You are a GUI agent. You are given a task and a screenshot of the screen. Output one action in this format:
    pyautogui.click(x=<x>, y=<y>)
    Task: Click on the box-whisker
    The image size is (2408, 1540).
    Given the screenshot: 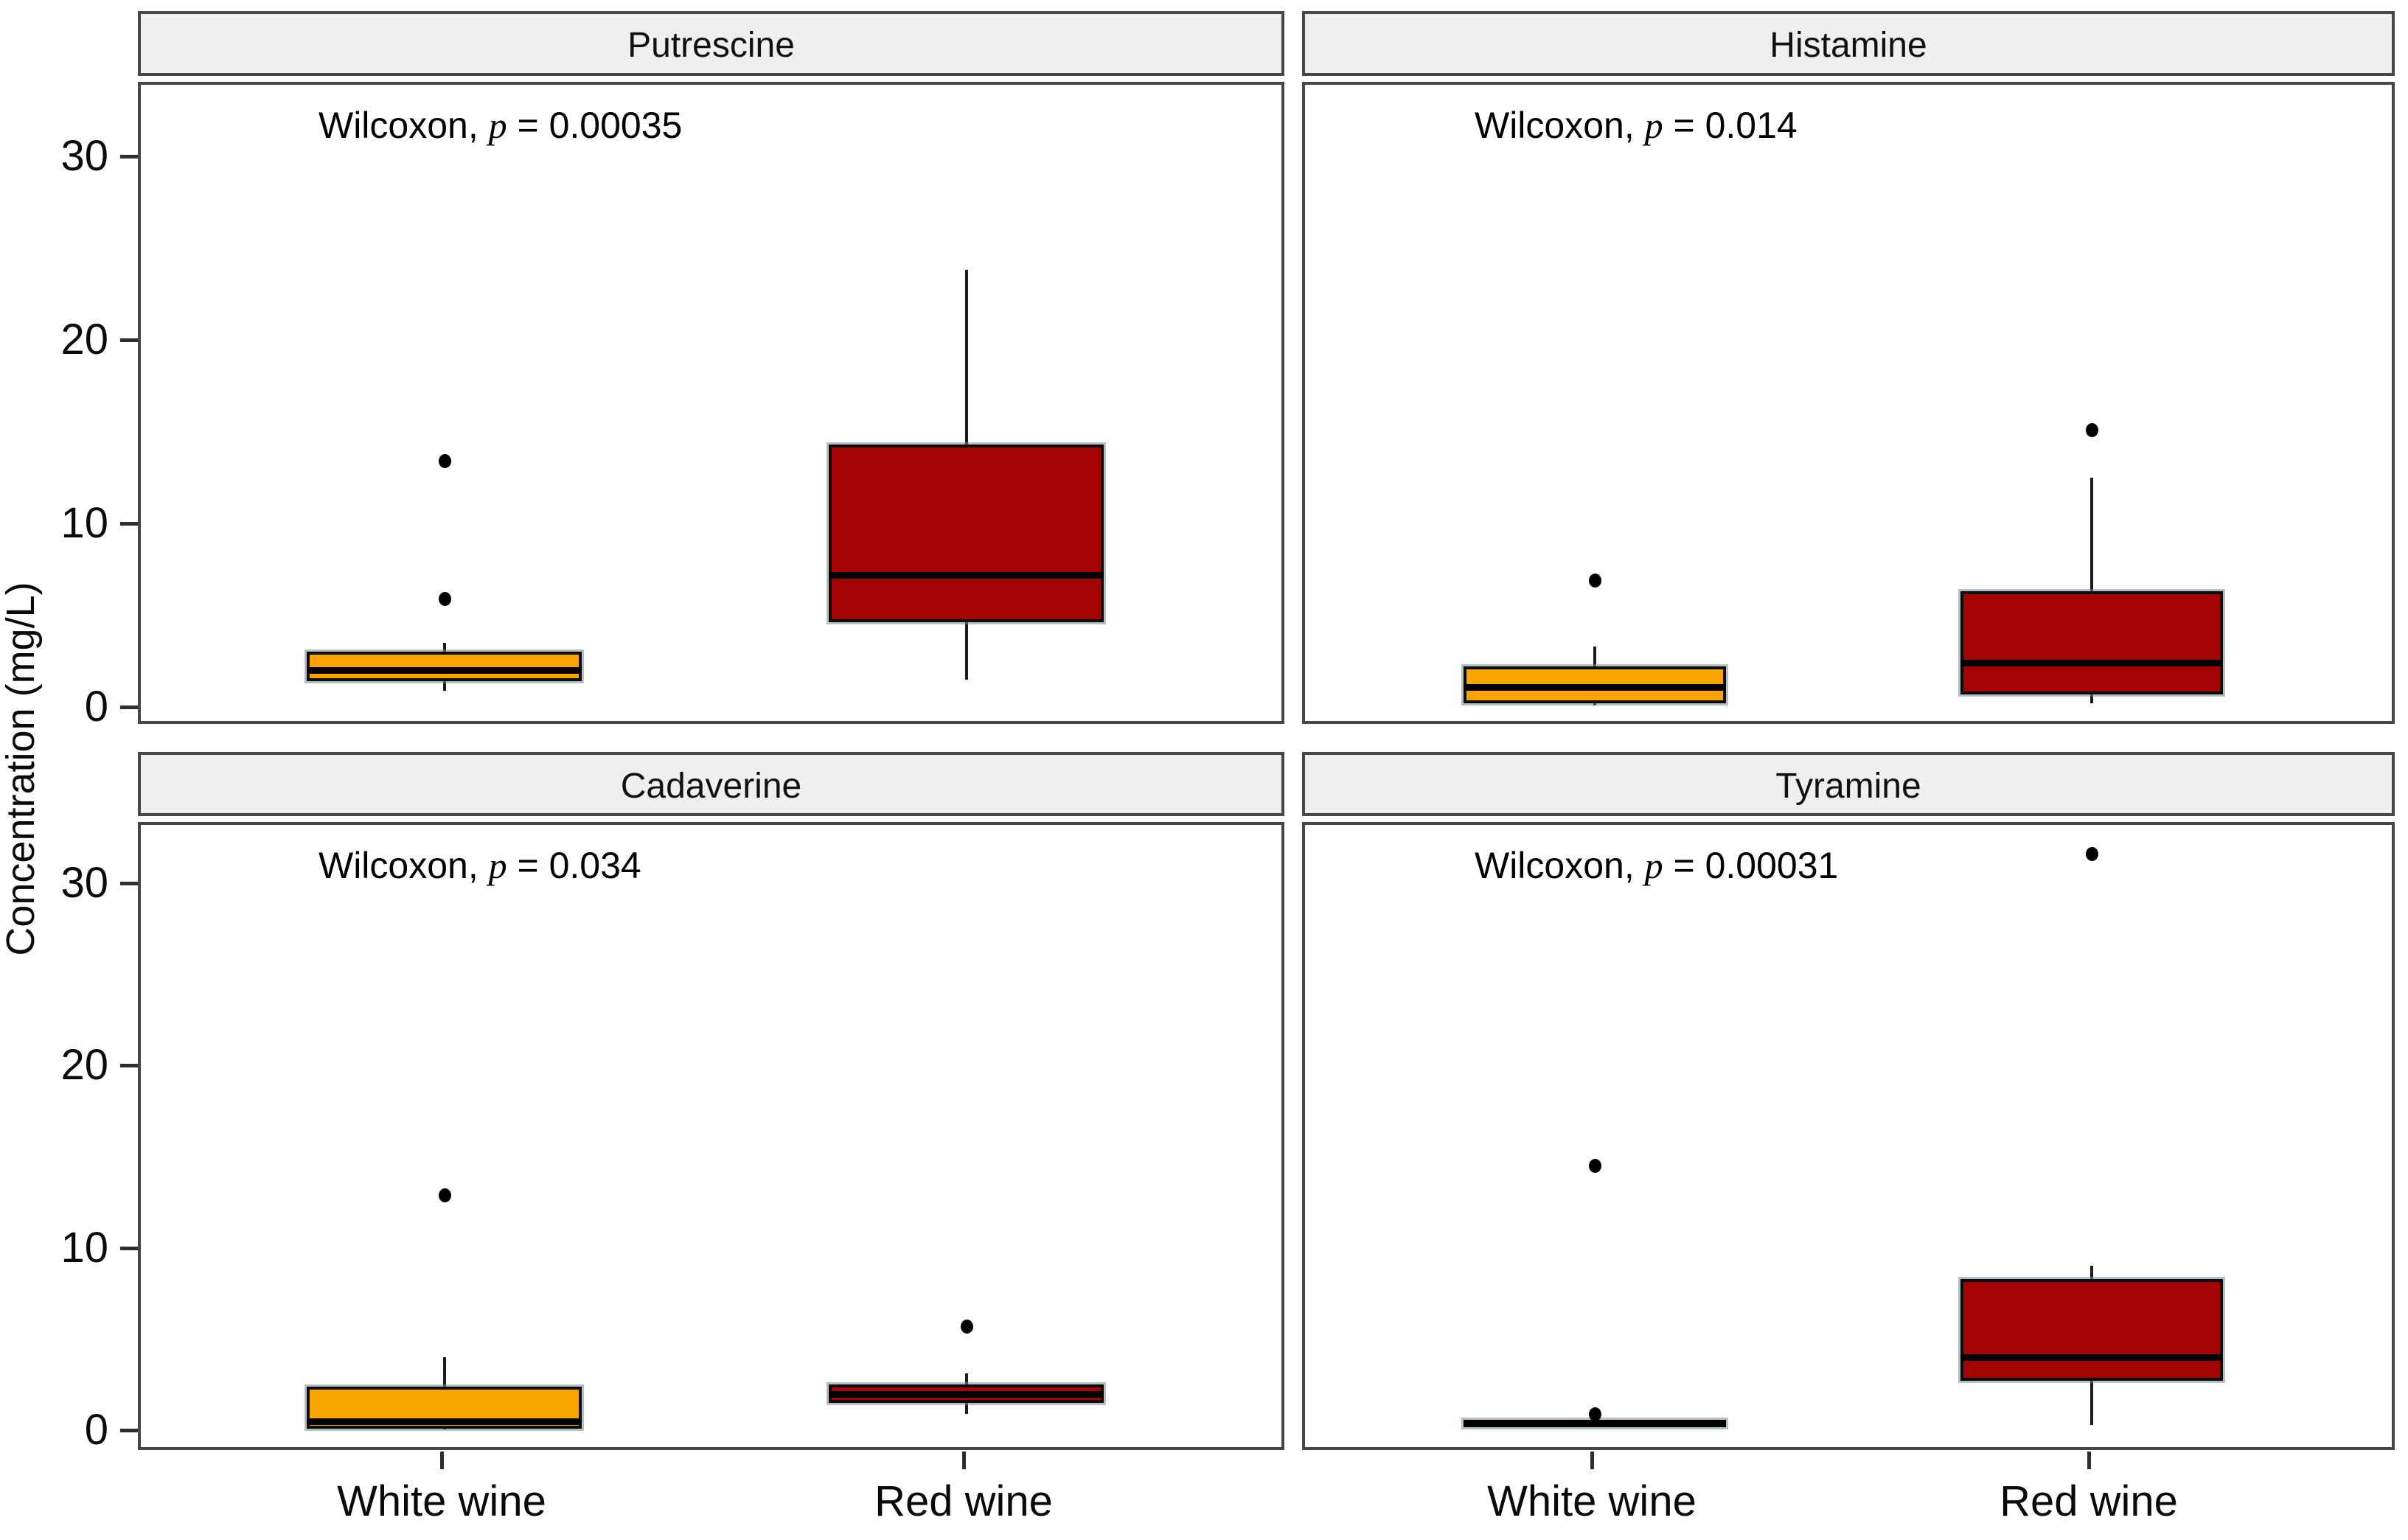 What is the action you would take?
    pyautogui.click(x=2091, y=590)
    